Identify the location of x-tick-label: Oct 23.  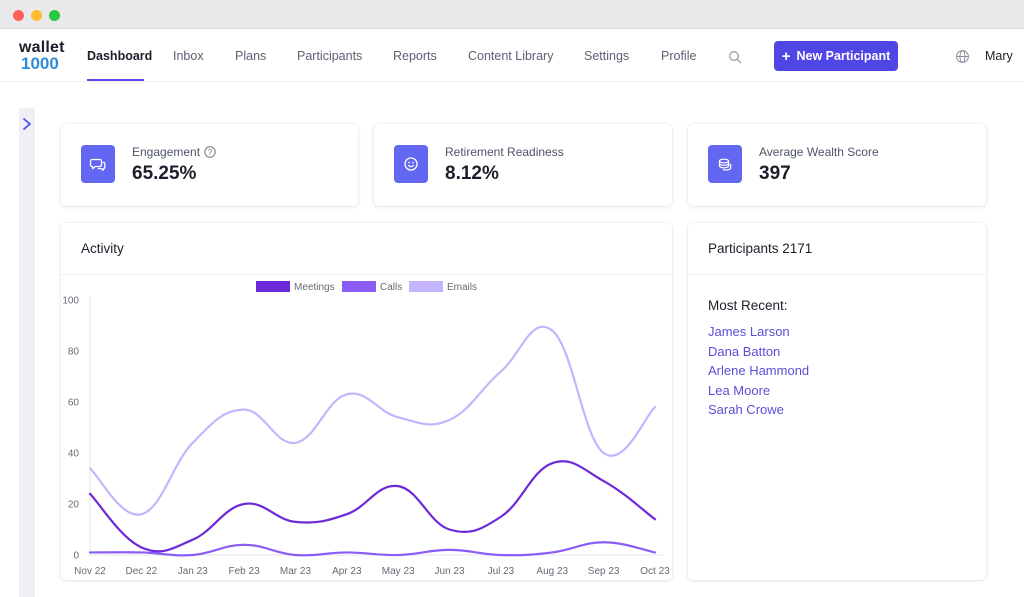
(655, 571).